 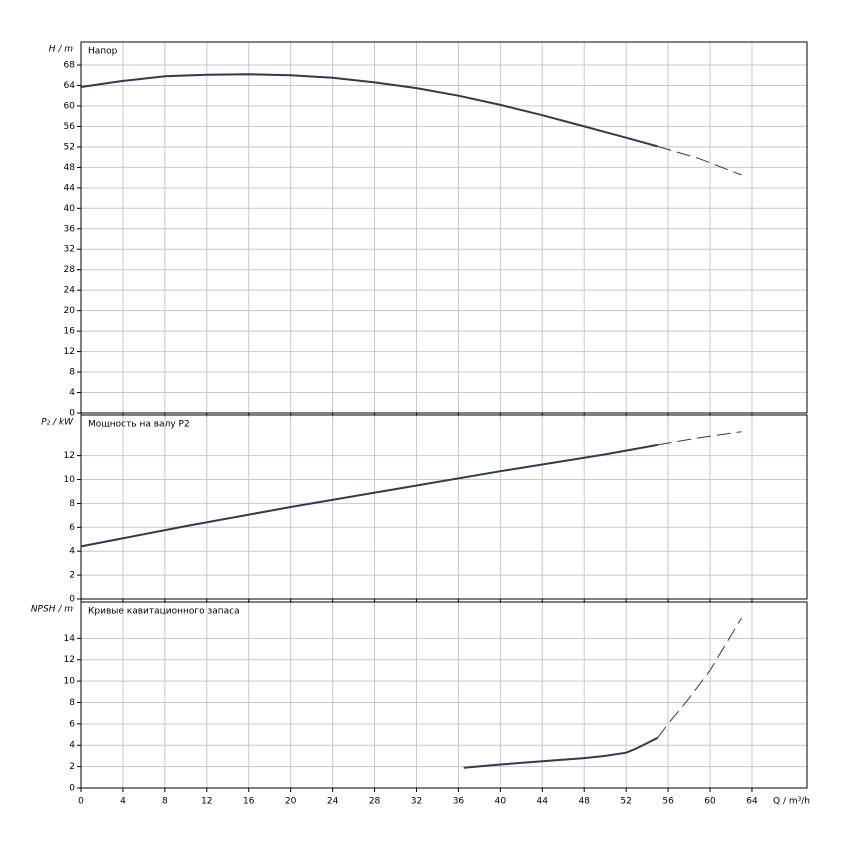 What do you see at coordinates (791, 802) in the screenshot?
I see `x-axis-label: Q / m³/h` at bounding box center [791, 802].